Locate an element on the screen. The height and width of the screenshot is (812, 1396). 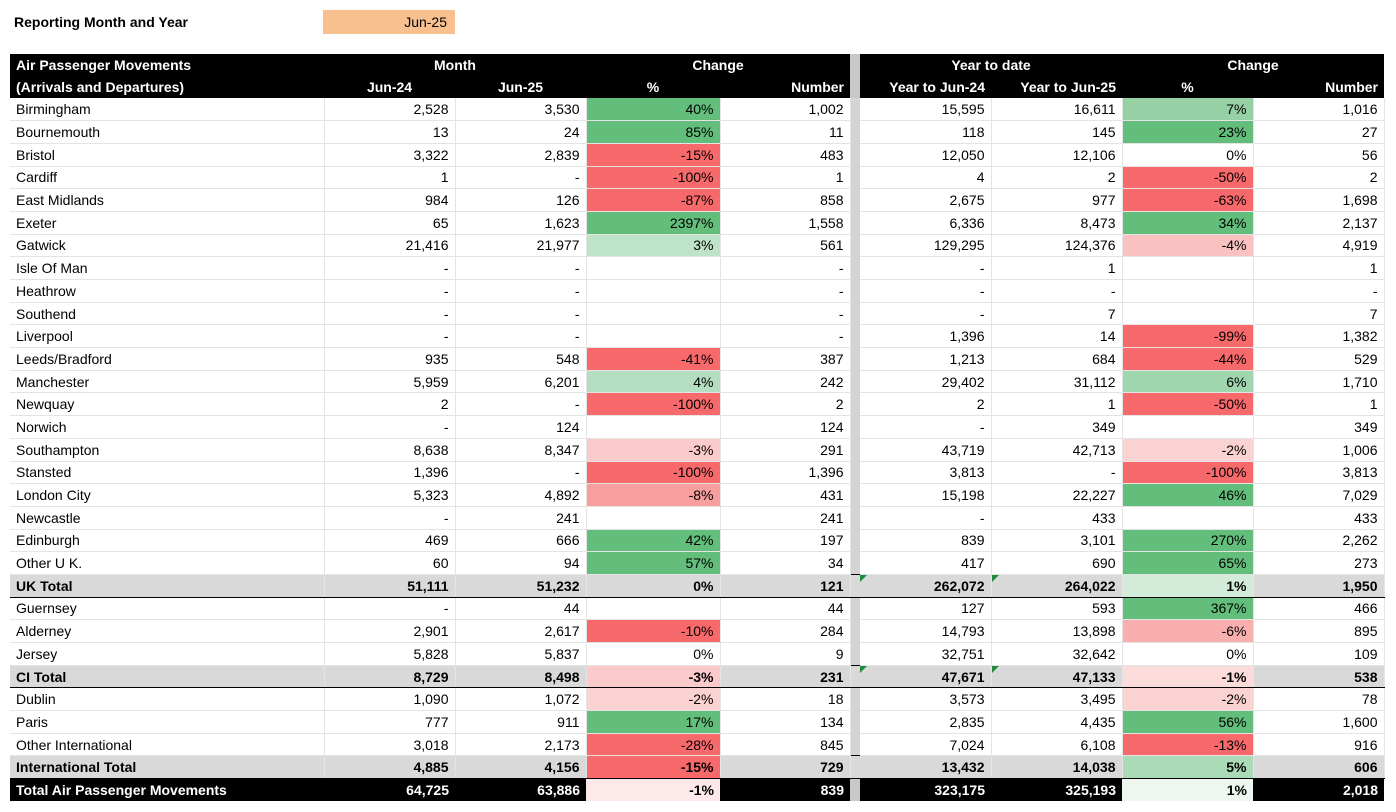
month-change-number: 242 is located at coordinates (785, 382).